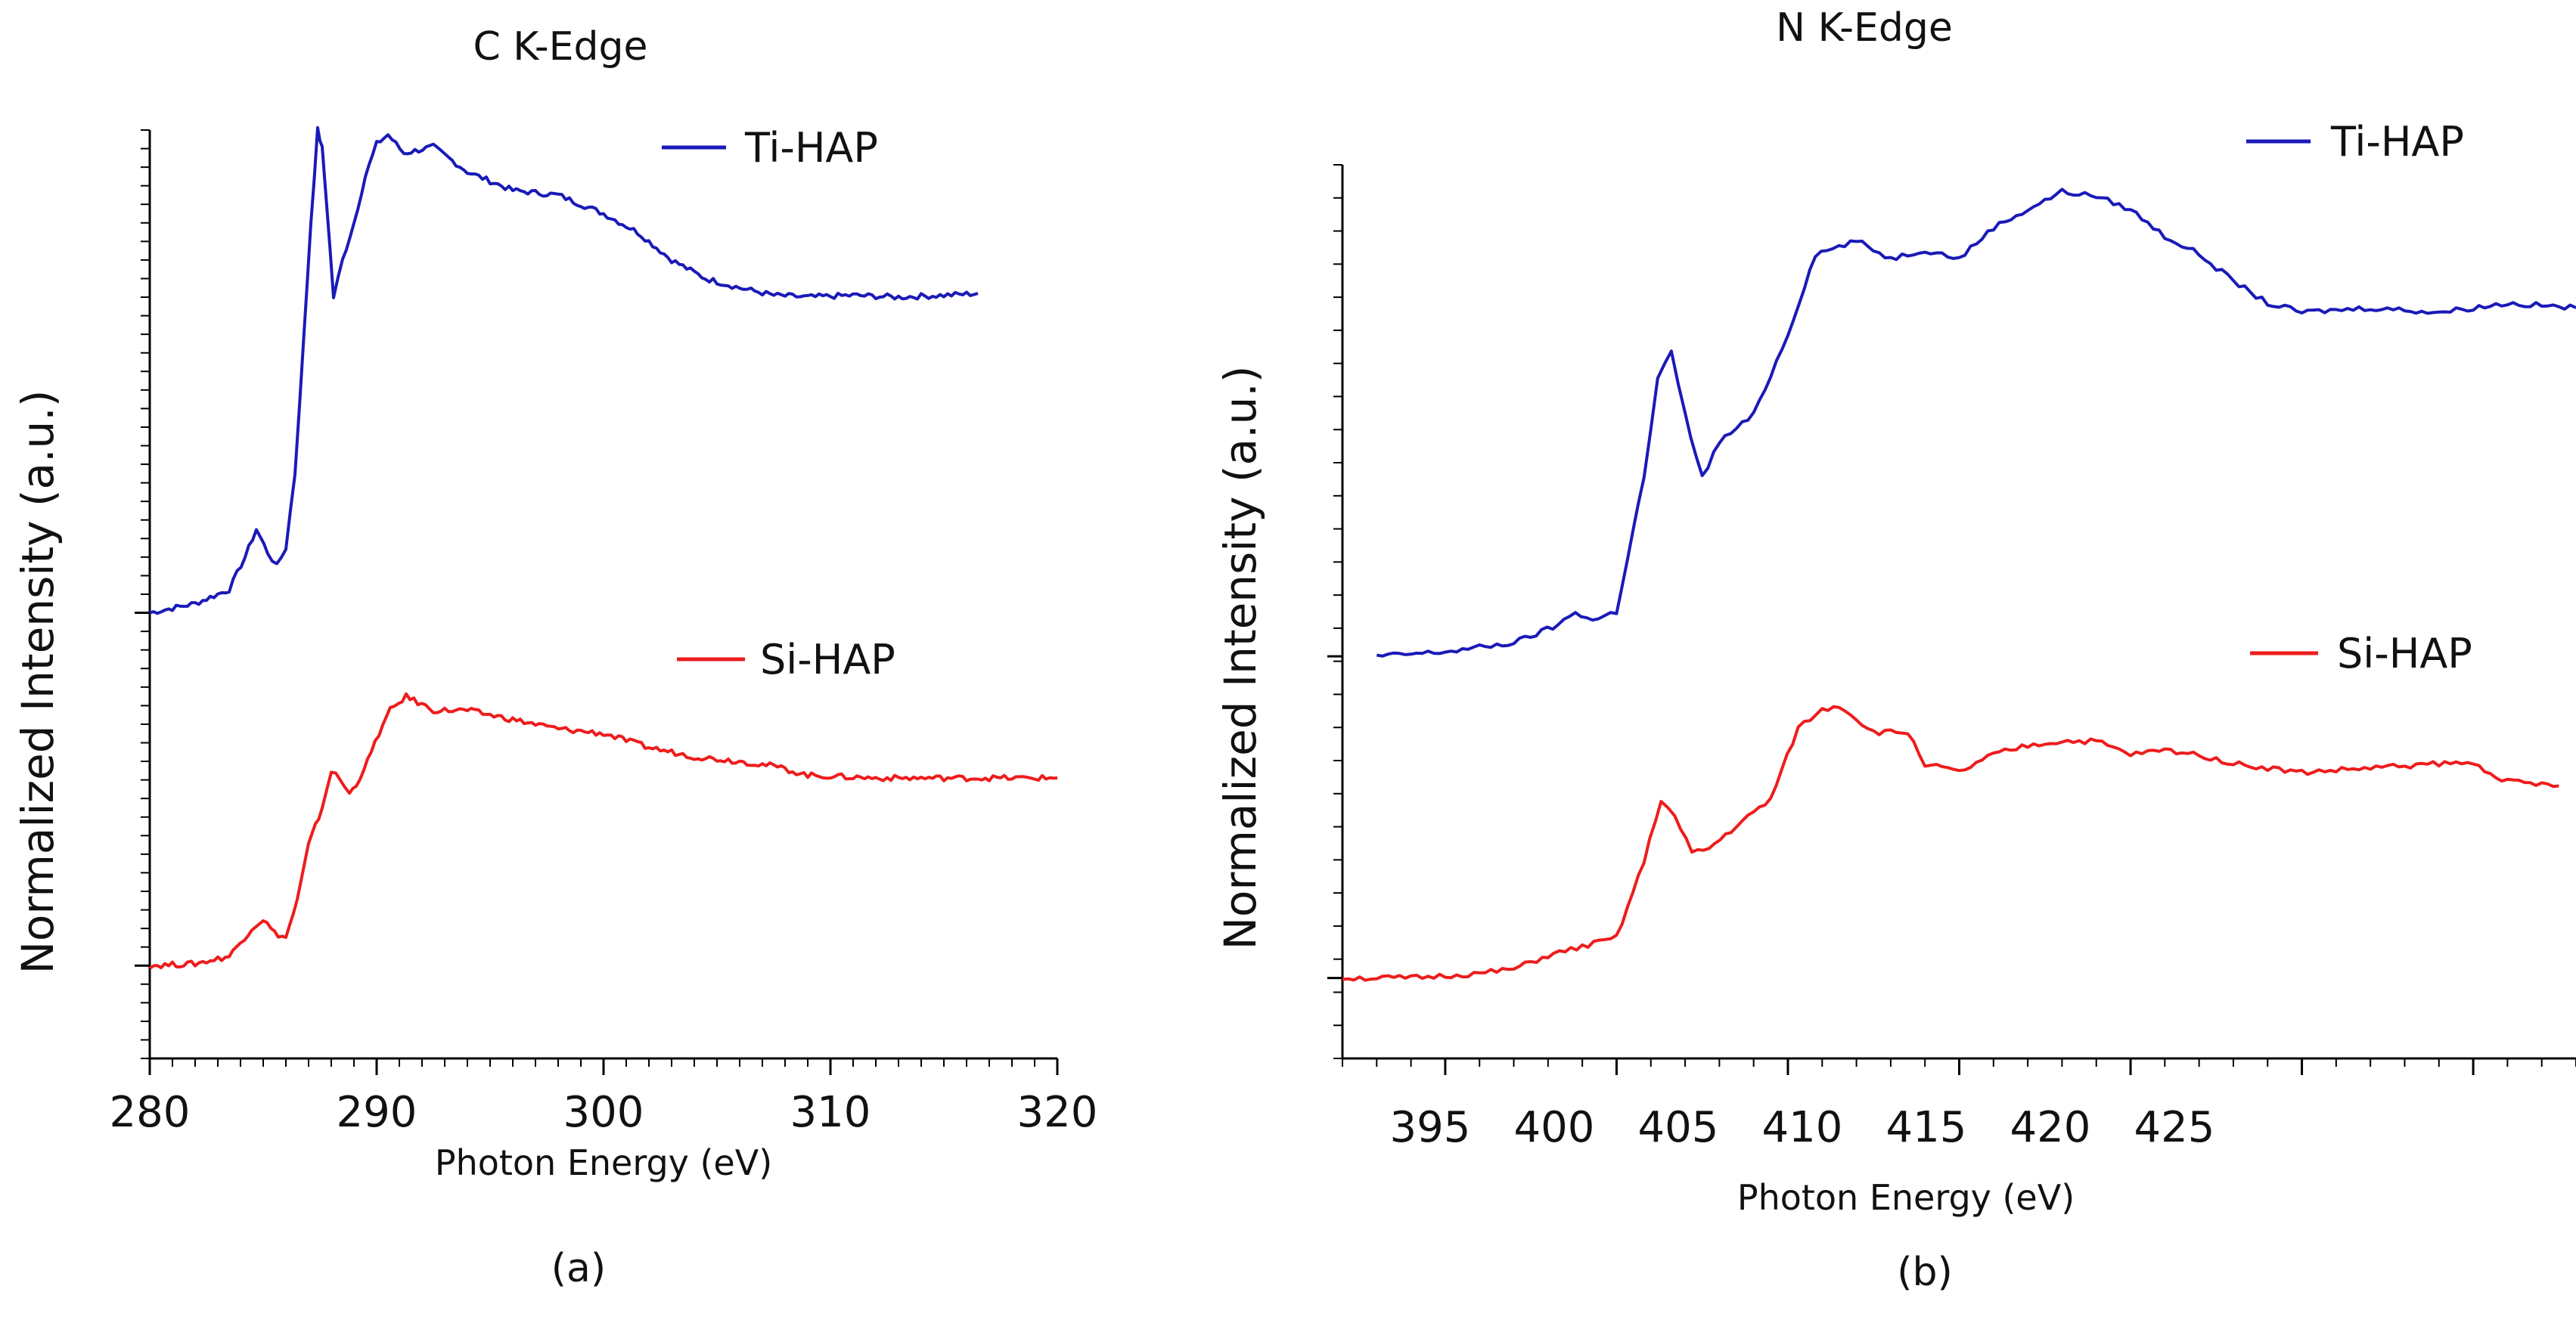  What do you see at coordinates (1925, 1273) in the screenshot?
I see `panel-caption: (b)` at bounding box center [1925, 1273].